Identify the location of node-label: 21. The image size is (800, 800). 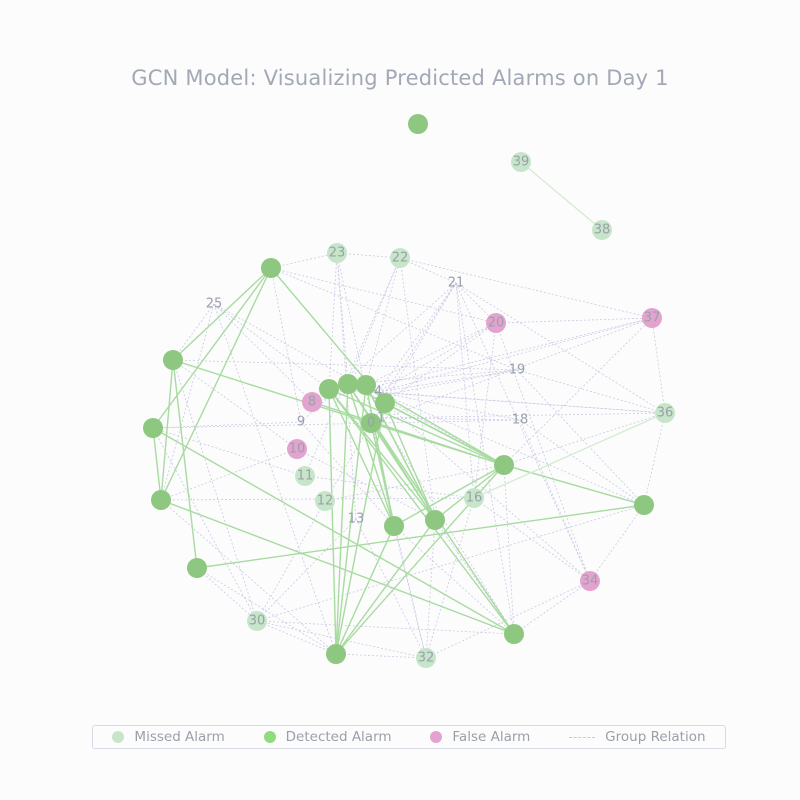
(456, 283).